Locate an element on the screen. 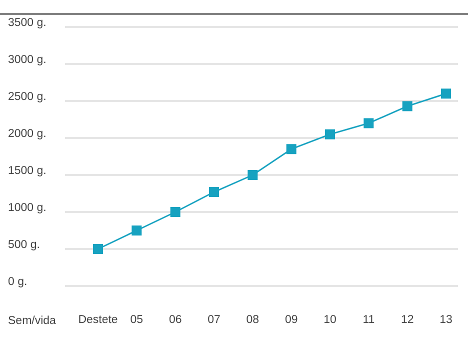 Image resolution: width=468 pixels, height=342 pixels. x-tick-label: 05 is located at coordinates (137, 320).